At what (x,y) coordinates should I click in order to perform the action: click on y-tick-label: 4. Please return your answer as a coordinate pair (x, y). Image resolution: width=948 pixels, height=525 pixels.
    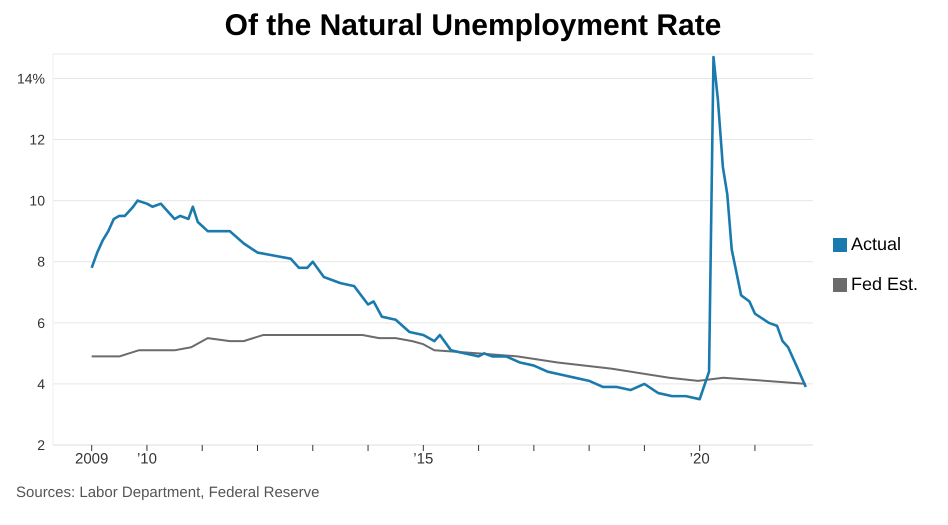
    Looking at the image, I should click on (41, 384).